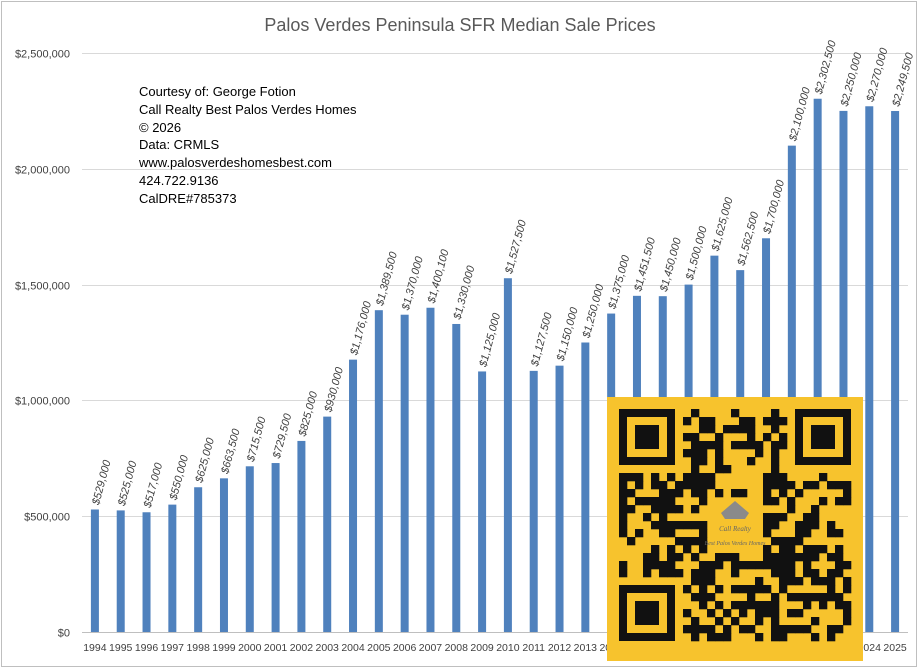 The width and height of the screenshot is (921, 671). Describe the element at coordinates (217, 91) in the screenshot. I see `credit-courtesy: Courtesy of: George Fotion` at that location.